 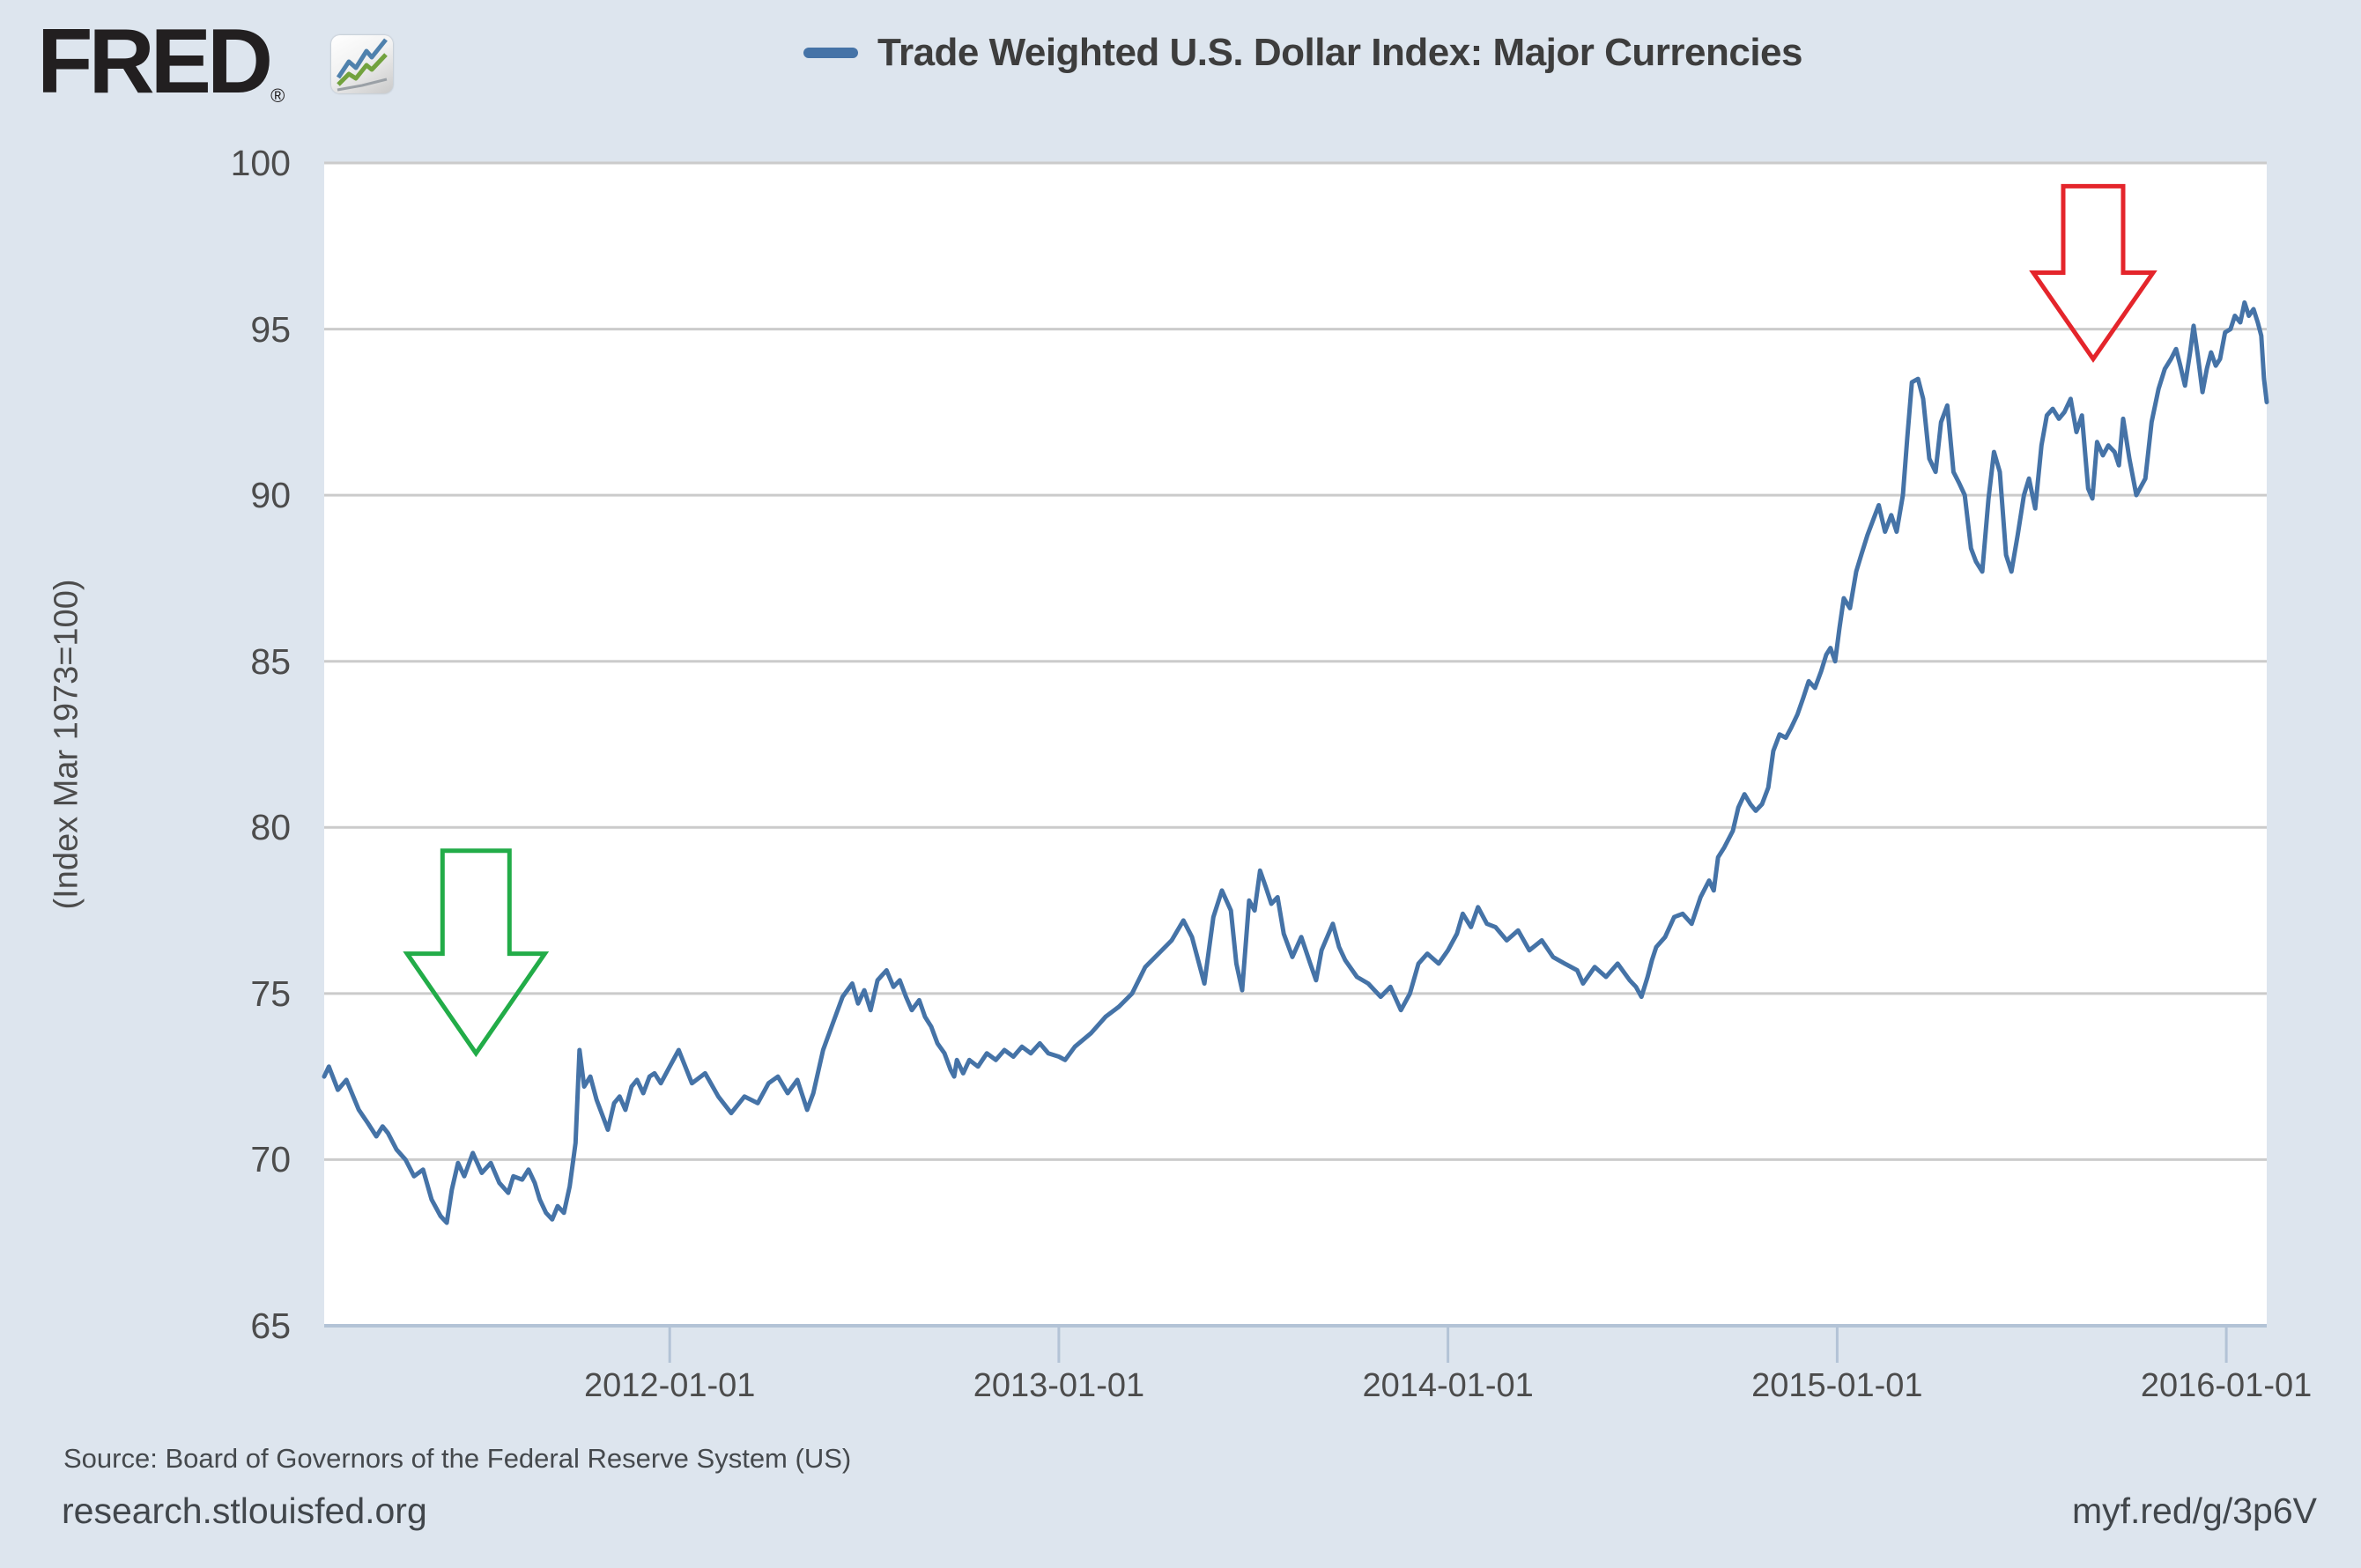 What do you see at coordinates (2194, 1510) in the screenshot?
I see `short-url: myf.red/g/3p6V` at bounding box center [2194, 1510].